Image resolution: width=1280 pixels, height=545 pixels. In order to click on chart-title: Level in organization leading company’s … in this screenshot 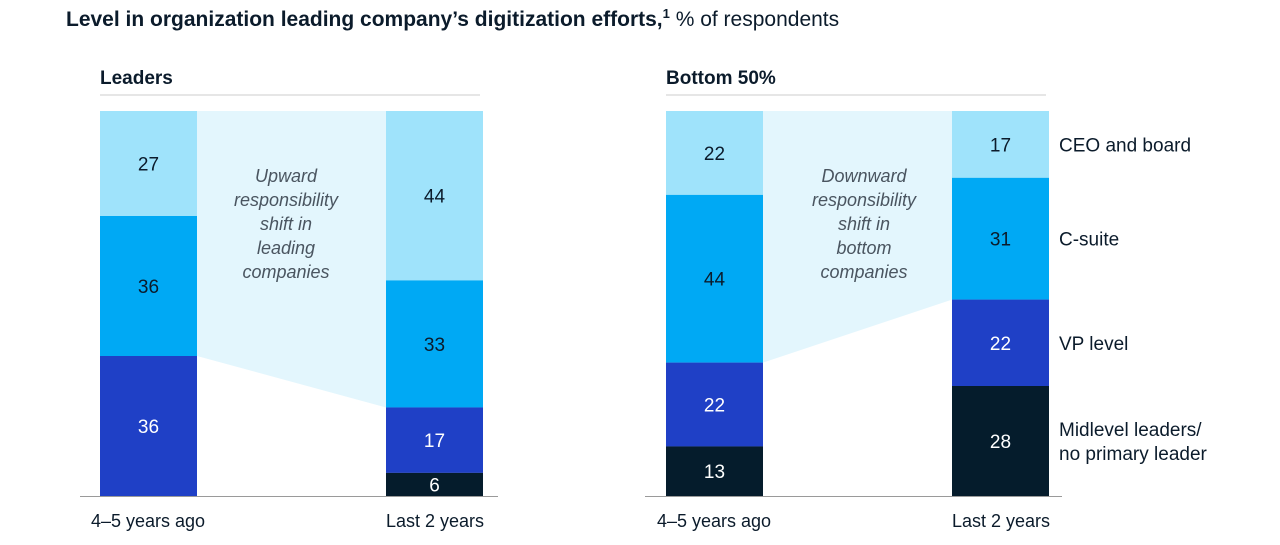, I will do `click(453, 19)`.